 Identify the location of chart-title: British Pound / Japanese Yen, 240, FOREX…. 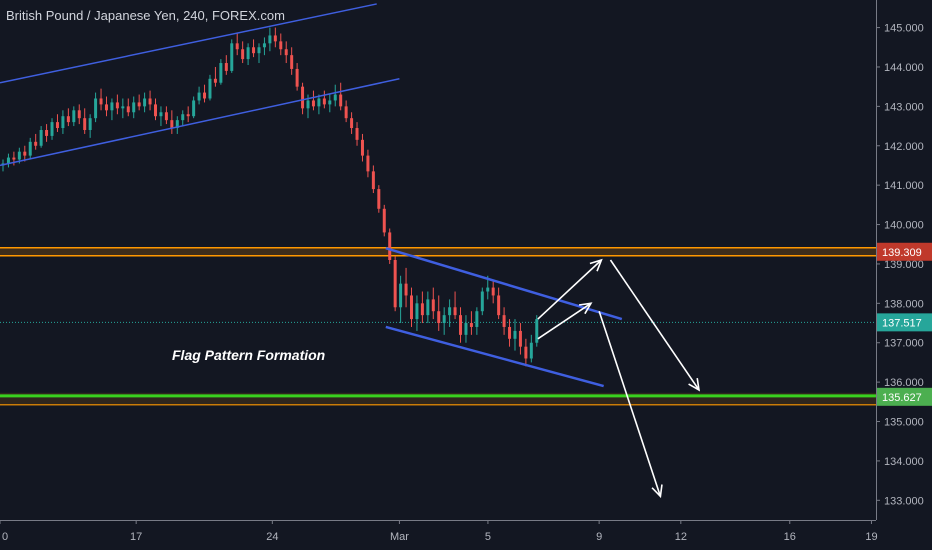
(145, 15).